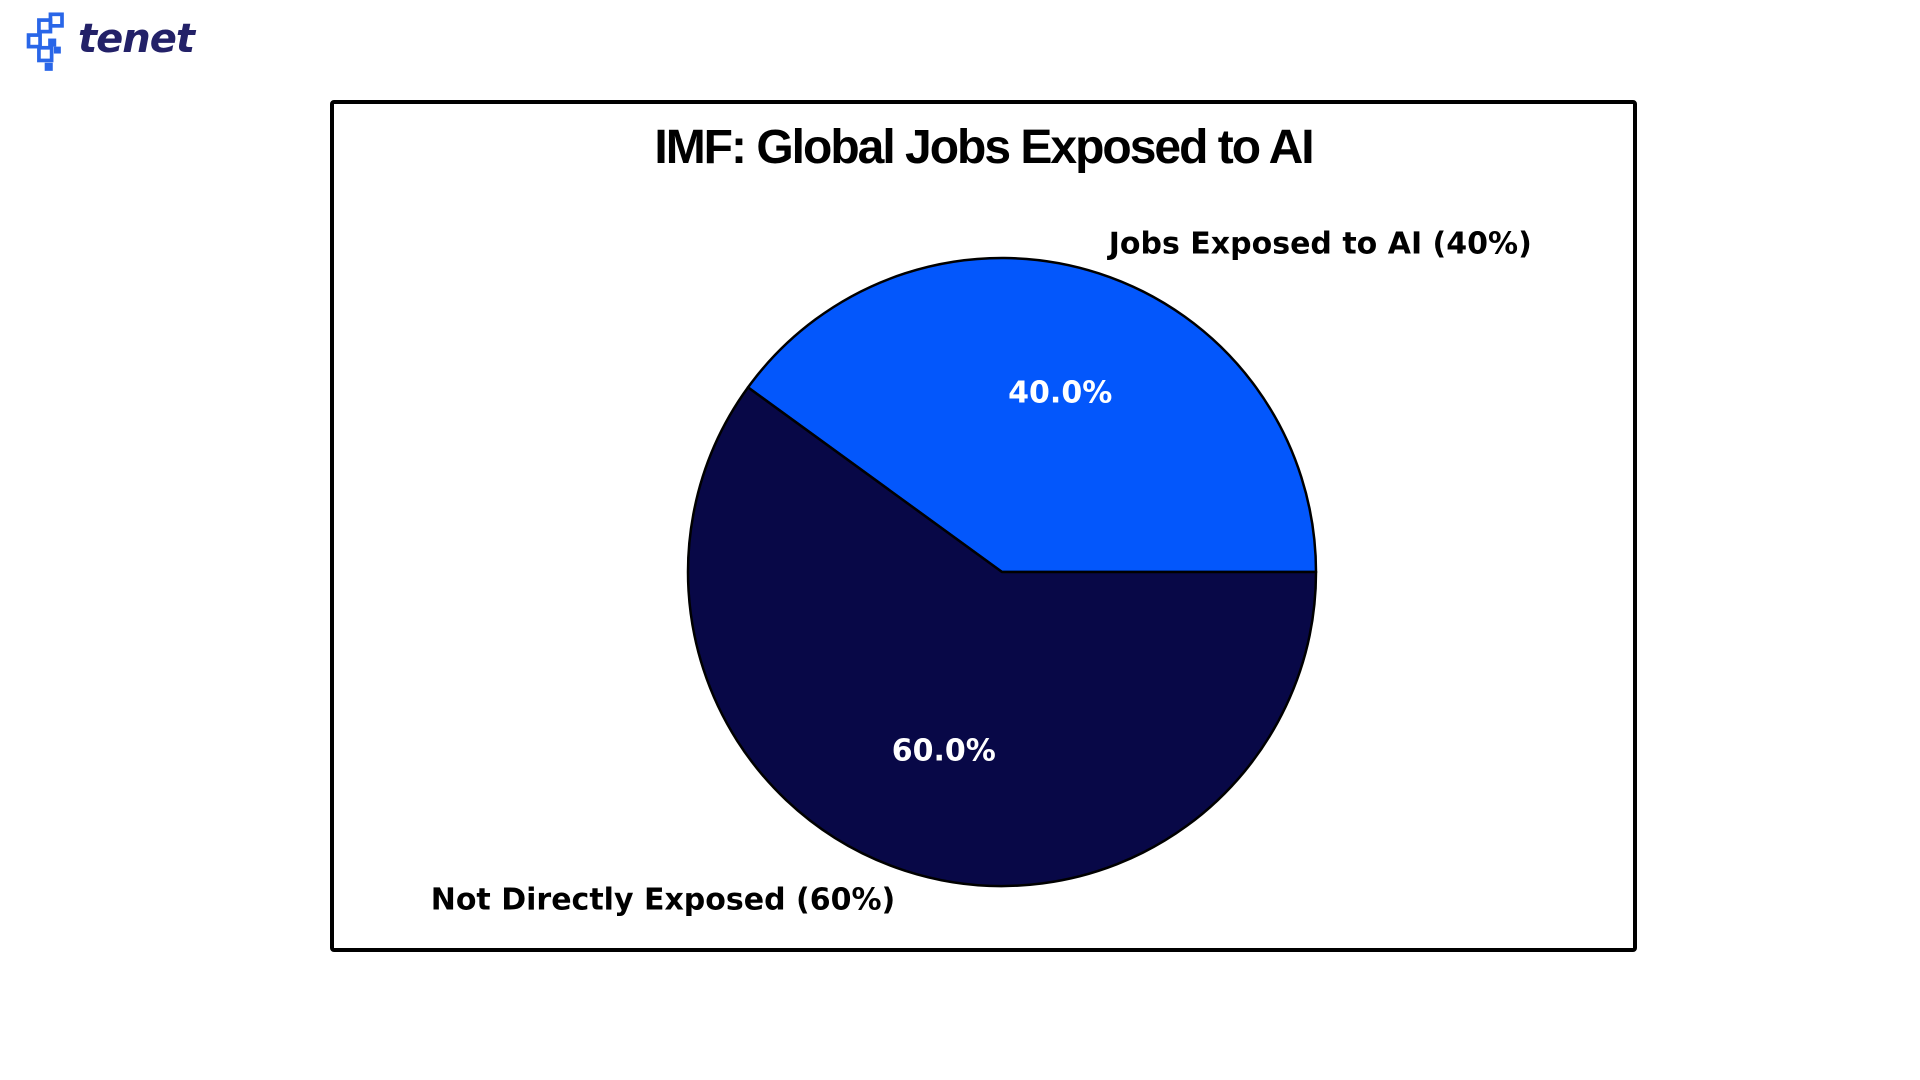 This screenshot has height=1080, width=1920. I want to click on brand-name: tenet, so click(136, 39).